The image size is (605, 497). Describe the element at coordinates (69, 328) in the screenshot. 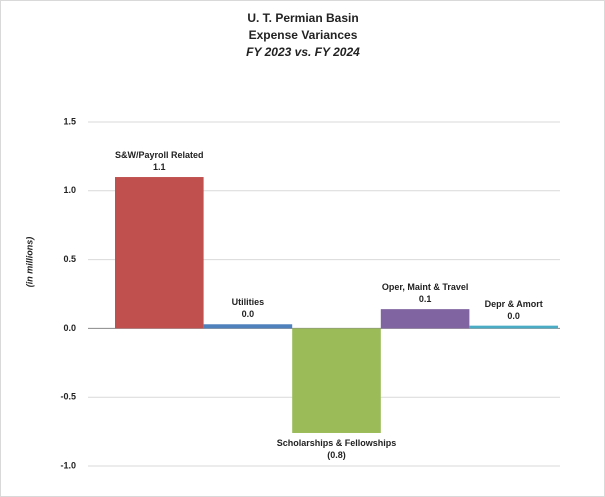

I see `y-tick-label: 0.0` at that location.